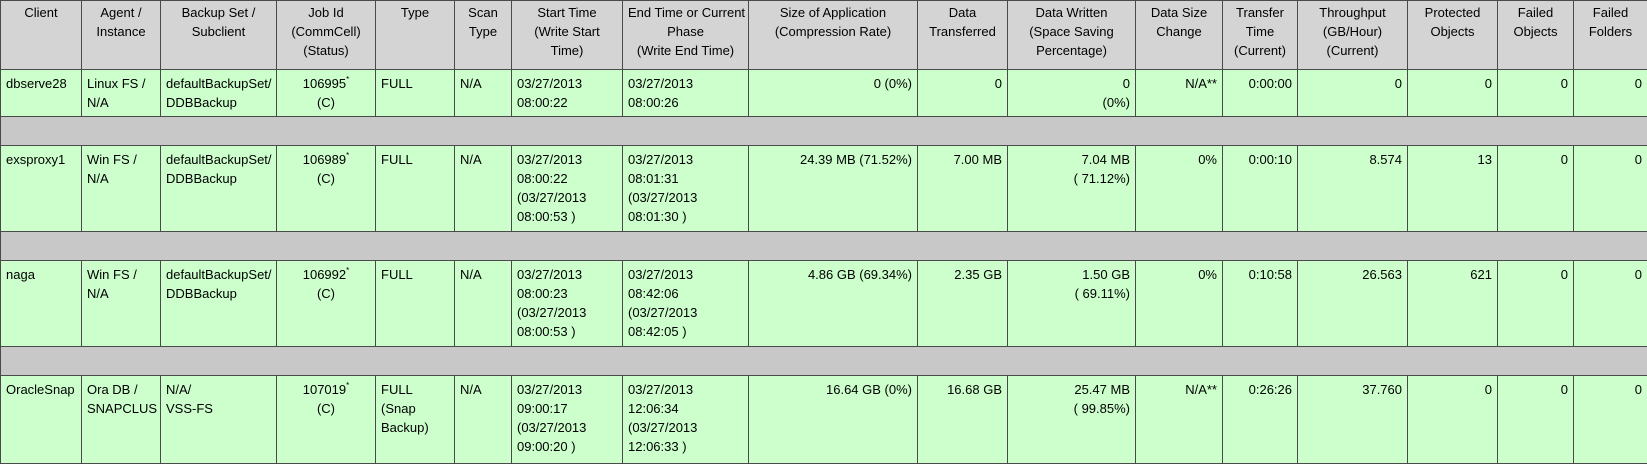 The height and width of the screenshot is (464, 1647). Describe the element at coordinates (833, 31) in the screenshot. I see `header-text: (Compression Rate)` at that location.